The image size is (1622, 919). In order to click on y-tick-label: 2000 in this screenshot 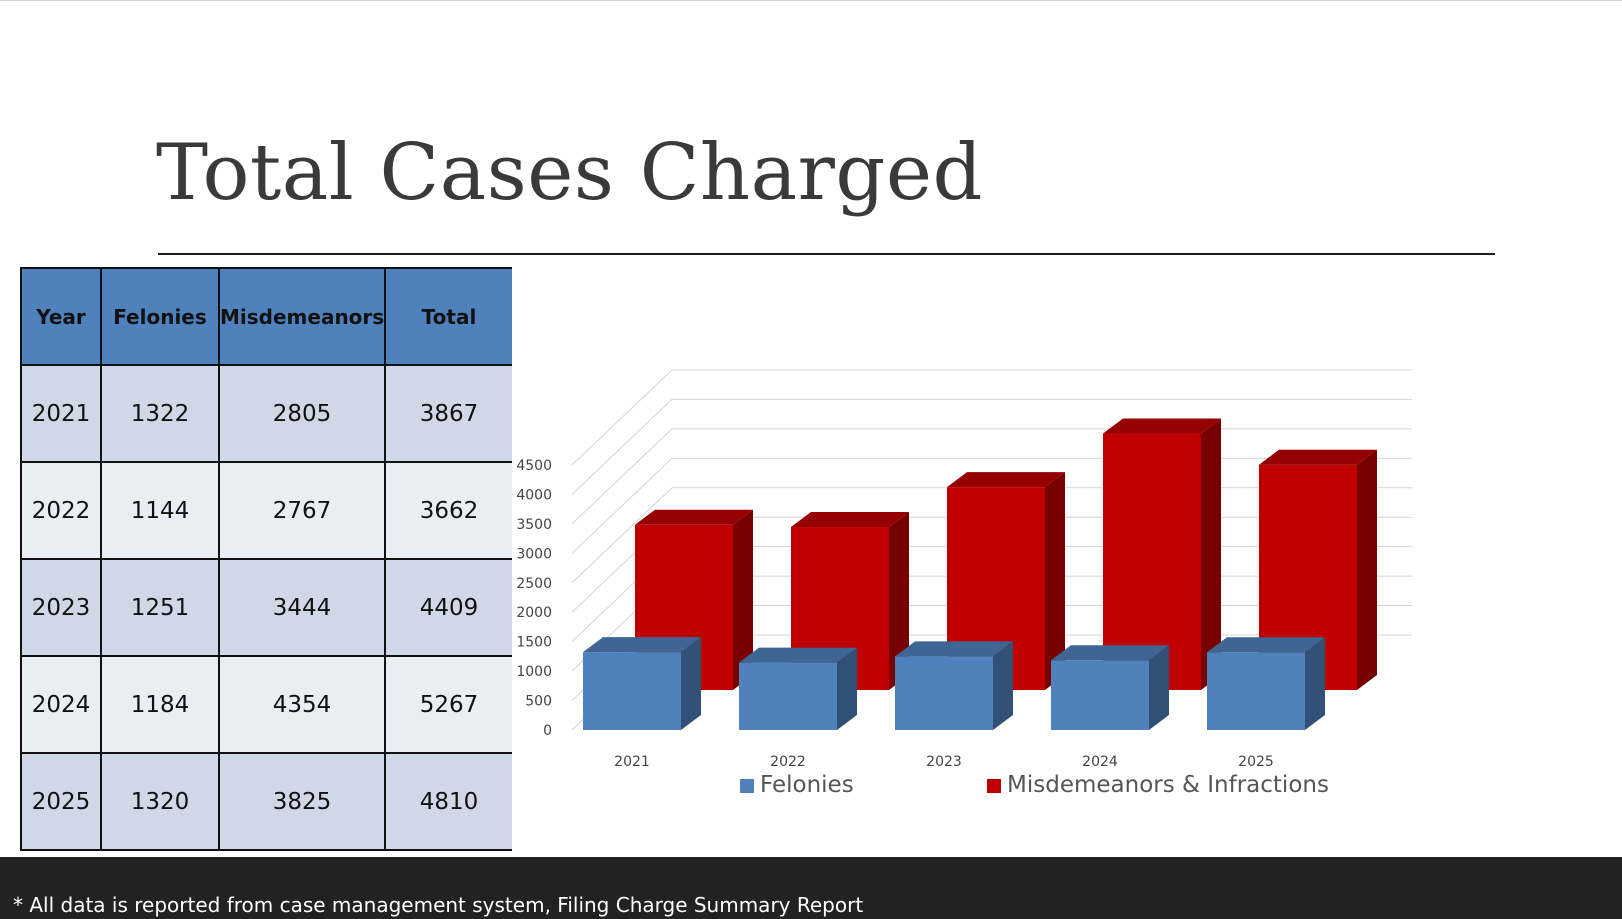, I will do `click(534, 613)`.